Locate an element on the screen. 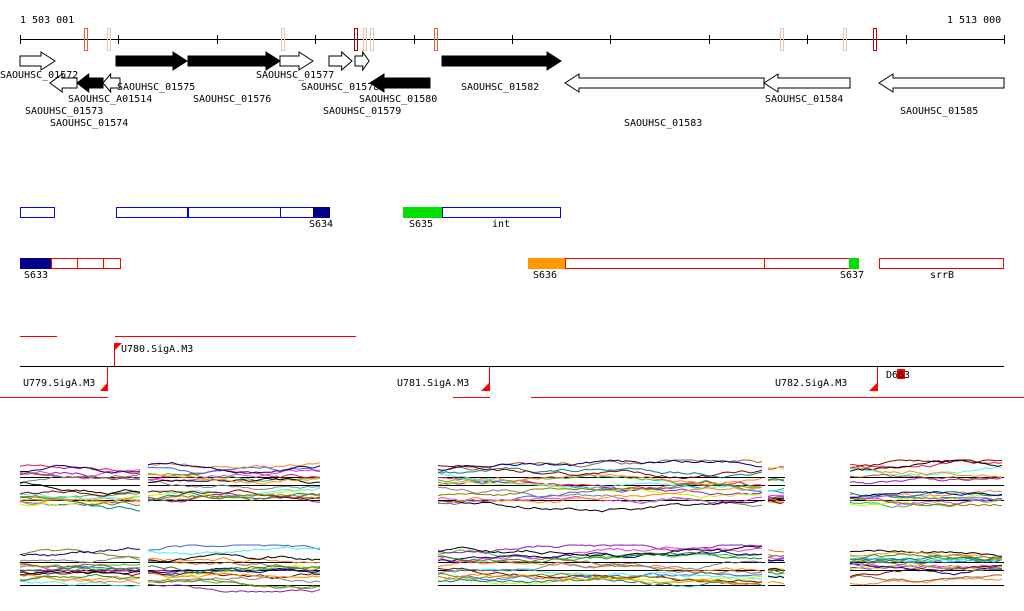 This screenshot has height=611, width=1024. segment-label: S635 is located at coordinates (421, 224).